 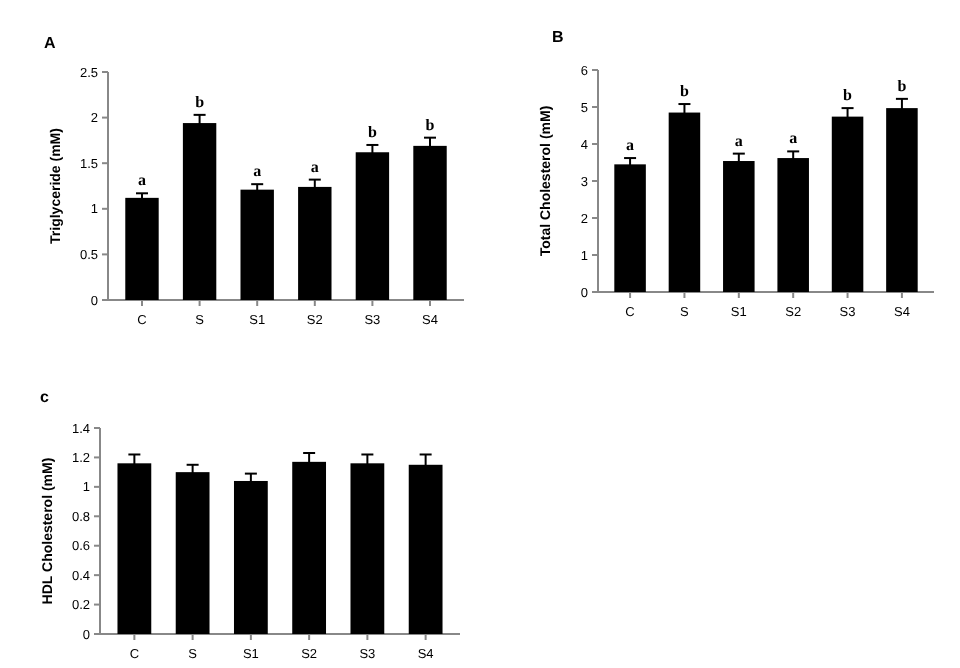 What do you see at coordinates (45, 397) in the screenshot?
I see `chart-title: c` at bounding box center [45, 397].